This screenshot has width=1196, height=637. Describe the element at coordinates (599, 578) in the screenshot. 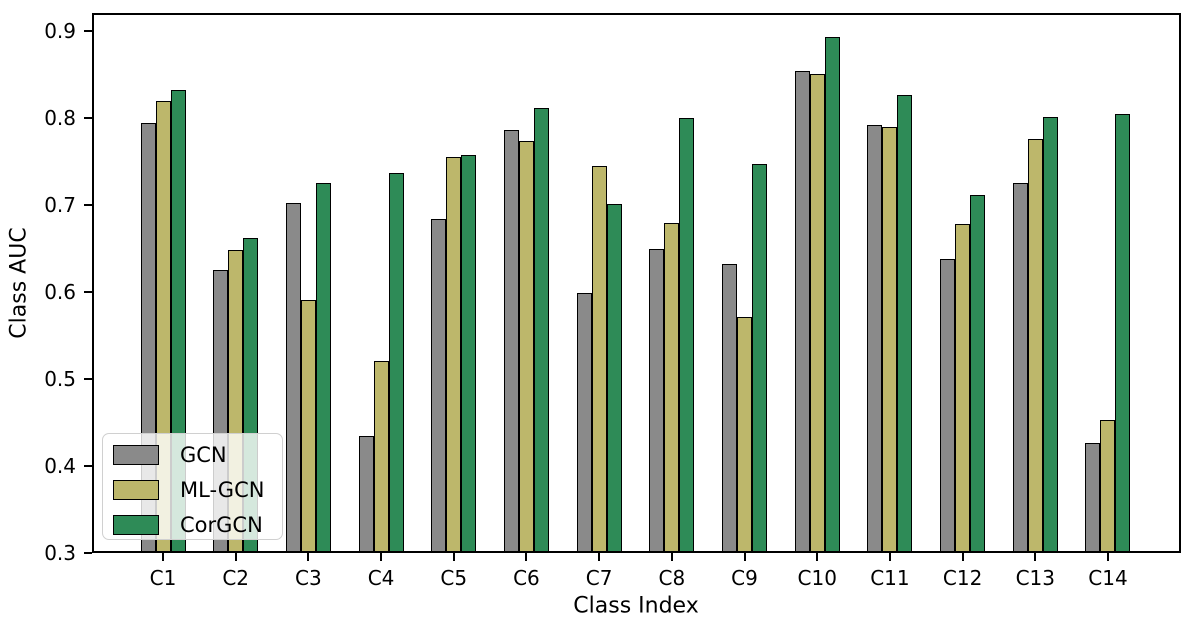

I see `x-tick-label-c7: C7` at that location.